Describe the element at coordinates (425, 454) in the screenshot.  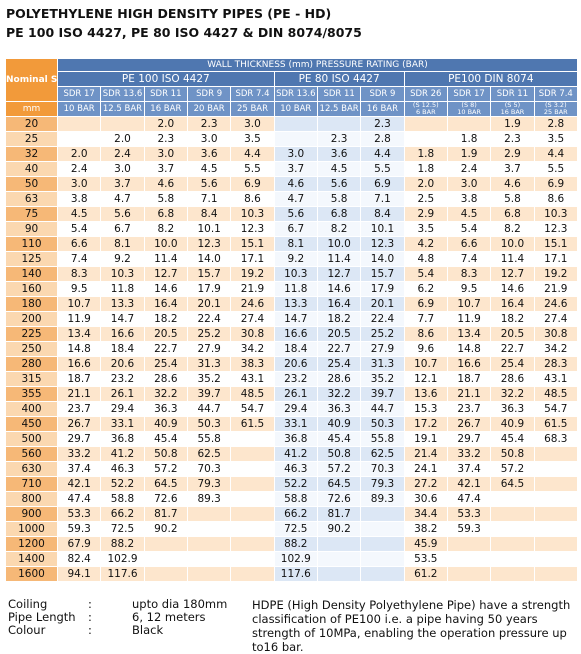
I see `cell: 21.4` at that location.